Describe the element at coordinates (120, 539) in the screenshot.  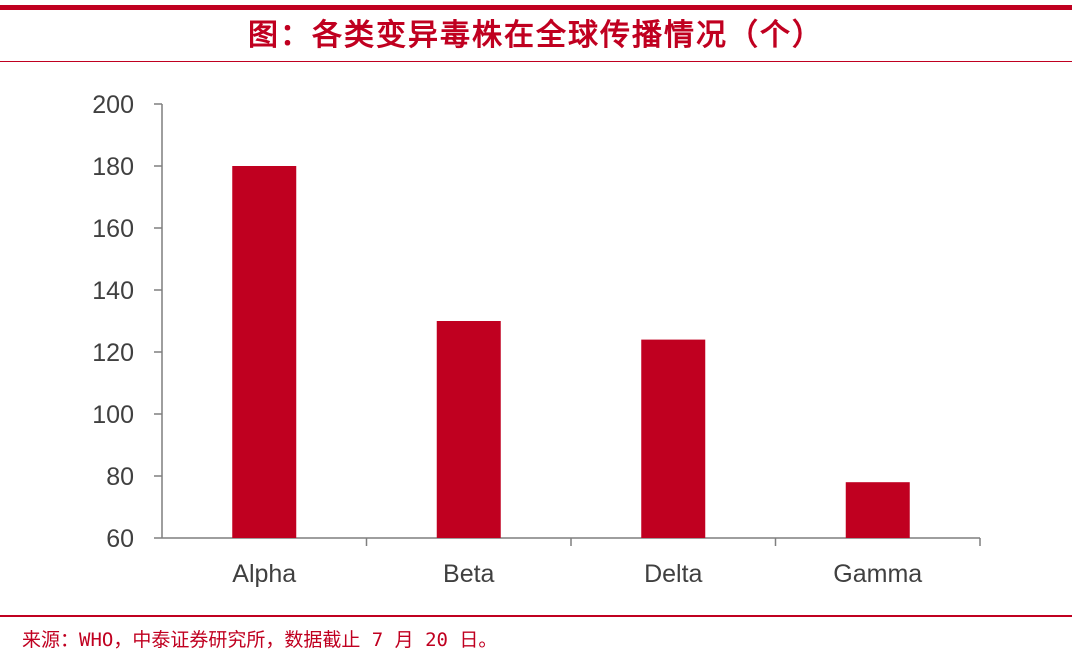
I see `y-tick-label: 60` at that location.